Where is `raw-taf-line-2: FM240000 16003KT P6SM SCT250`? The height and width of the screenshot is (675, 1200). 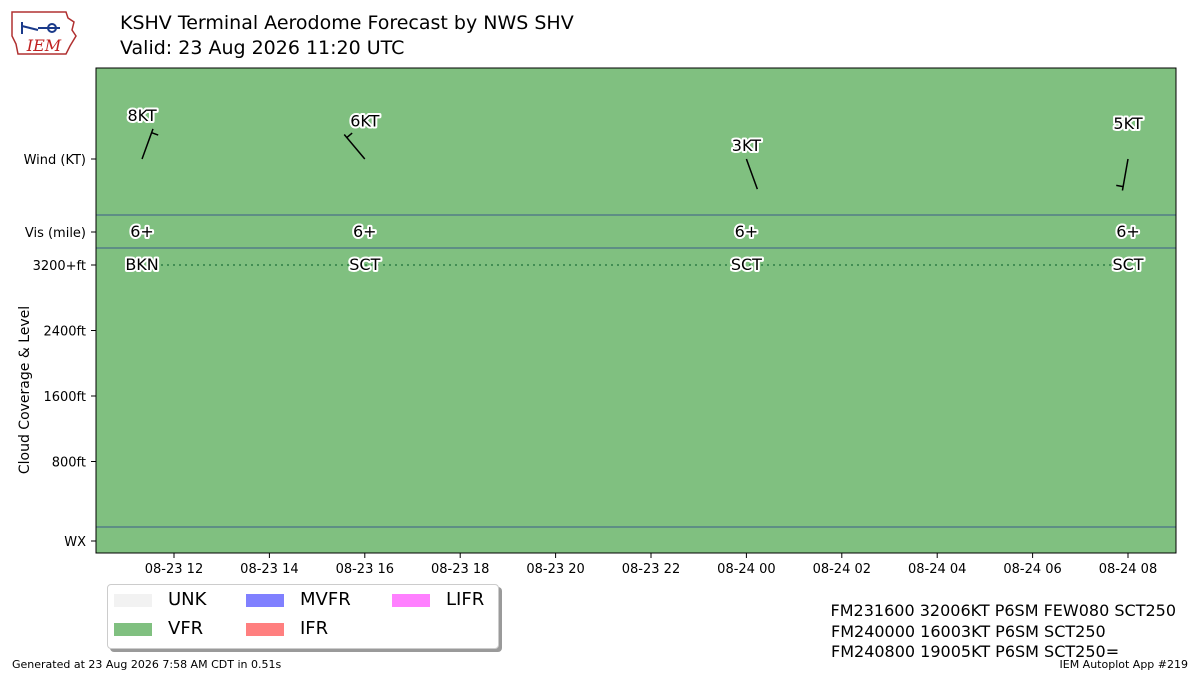
raw-taf-line-2: FM240000 16003KT P6SM SCT250 is located at coordinates (968, 631).